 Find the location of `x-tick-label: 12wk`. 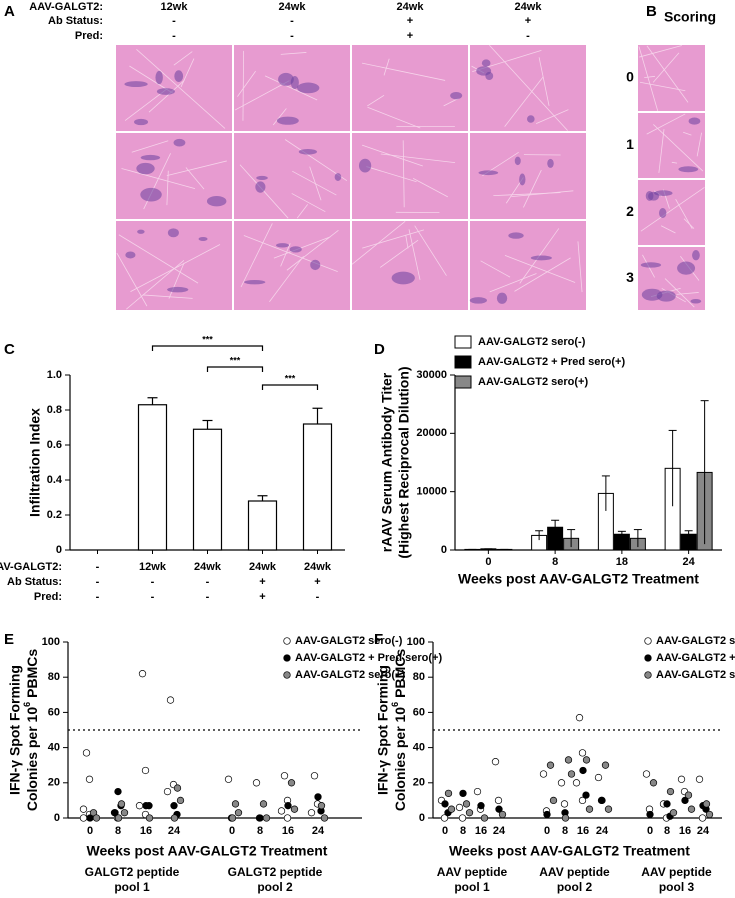

x-tick-label: 12wk is located at coordinates (153, 567).